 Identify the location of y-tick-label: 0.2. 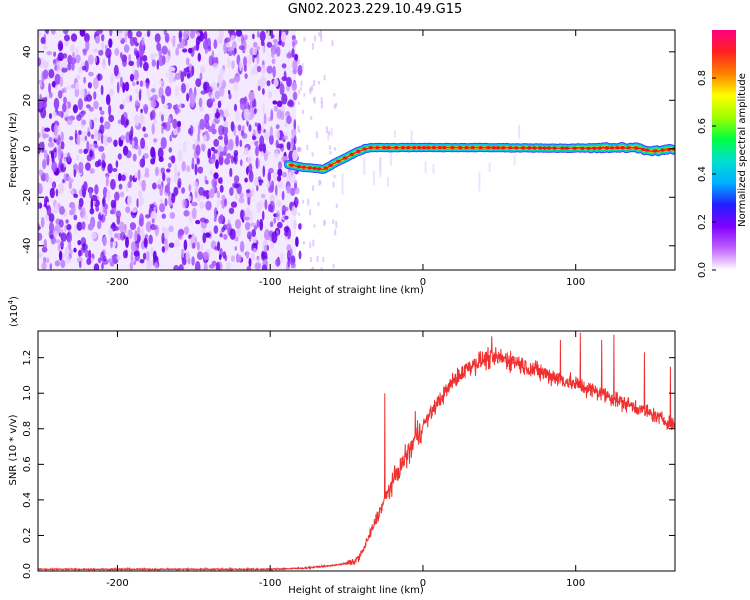
(27, 535).